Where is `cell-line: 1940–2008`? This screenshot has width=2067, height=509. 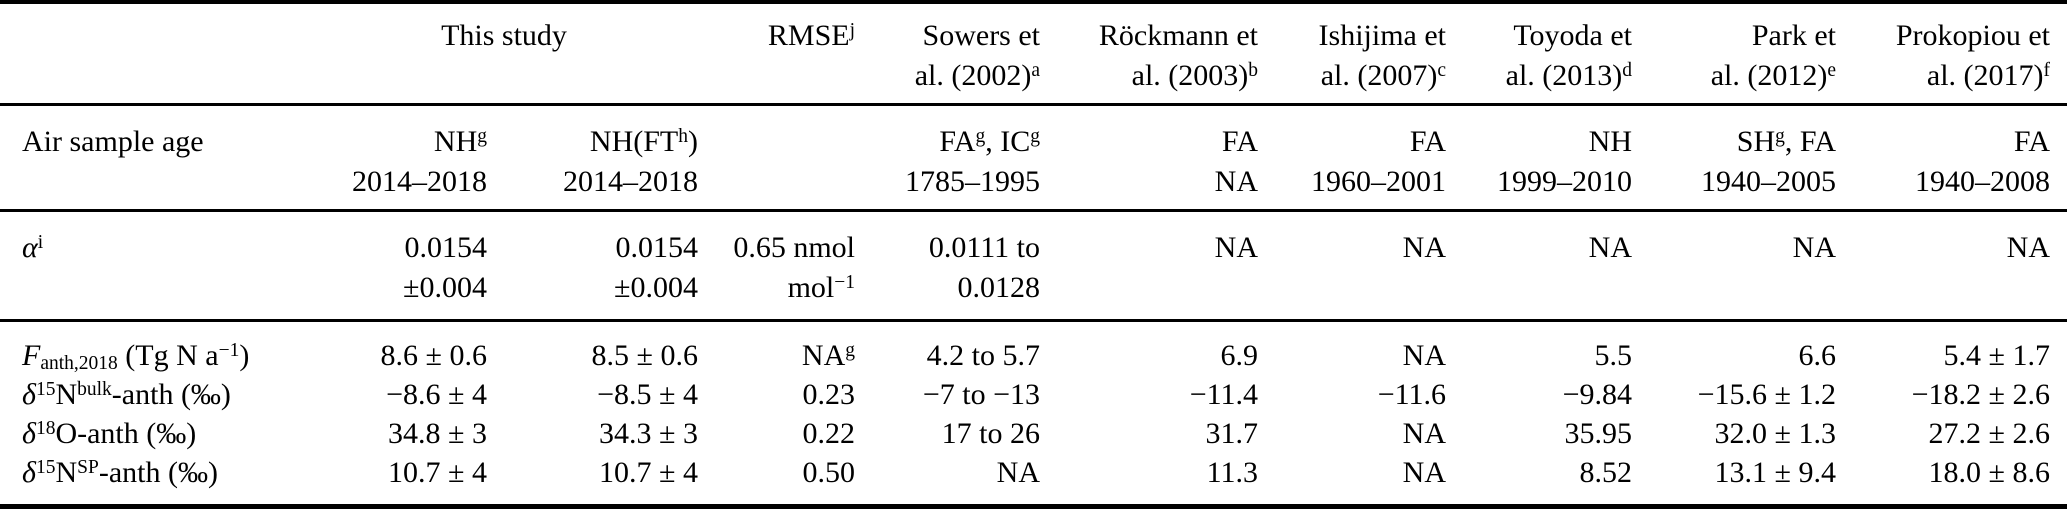 cell-line: 1940–2008 is located at coordinates (1983, 181).